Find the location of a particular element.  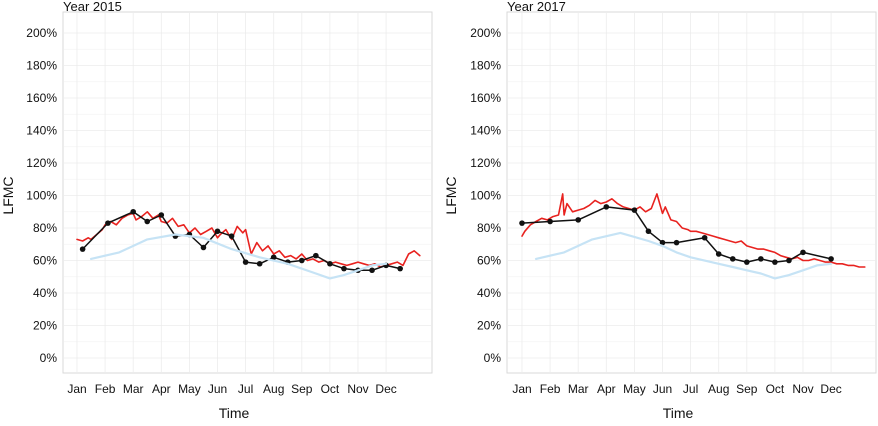

chart-title: Year 2017 is located at coordinates (536, 7).